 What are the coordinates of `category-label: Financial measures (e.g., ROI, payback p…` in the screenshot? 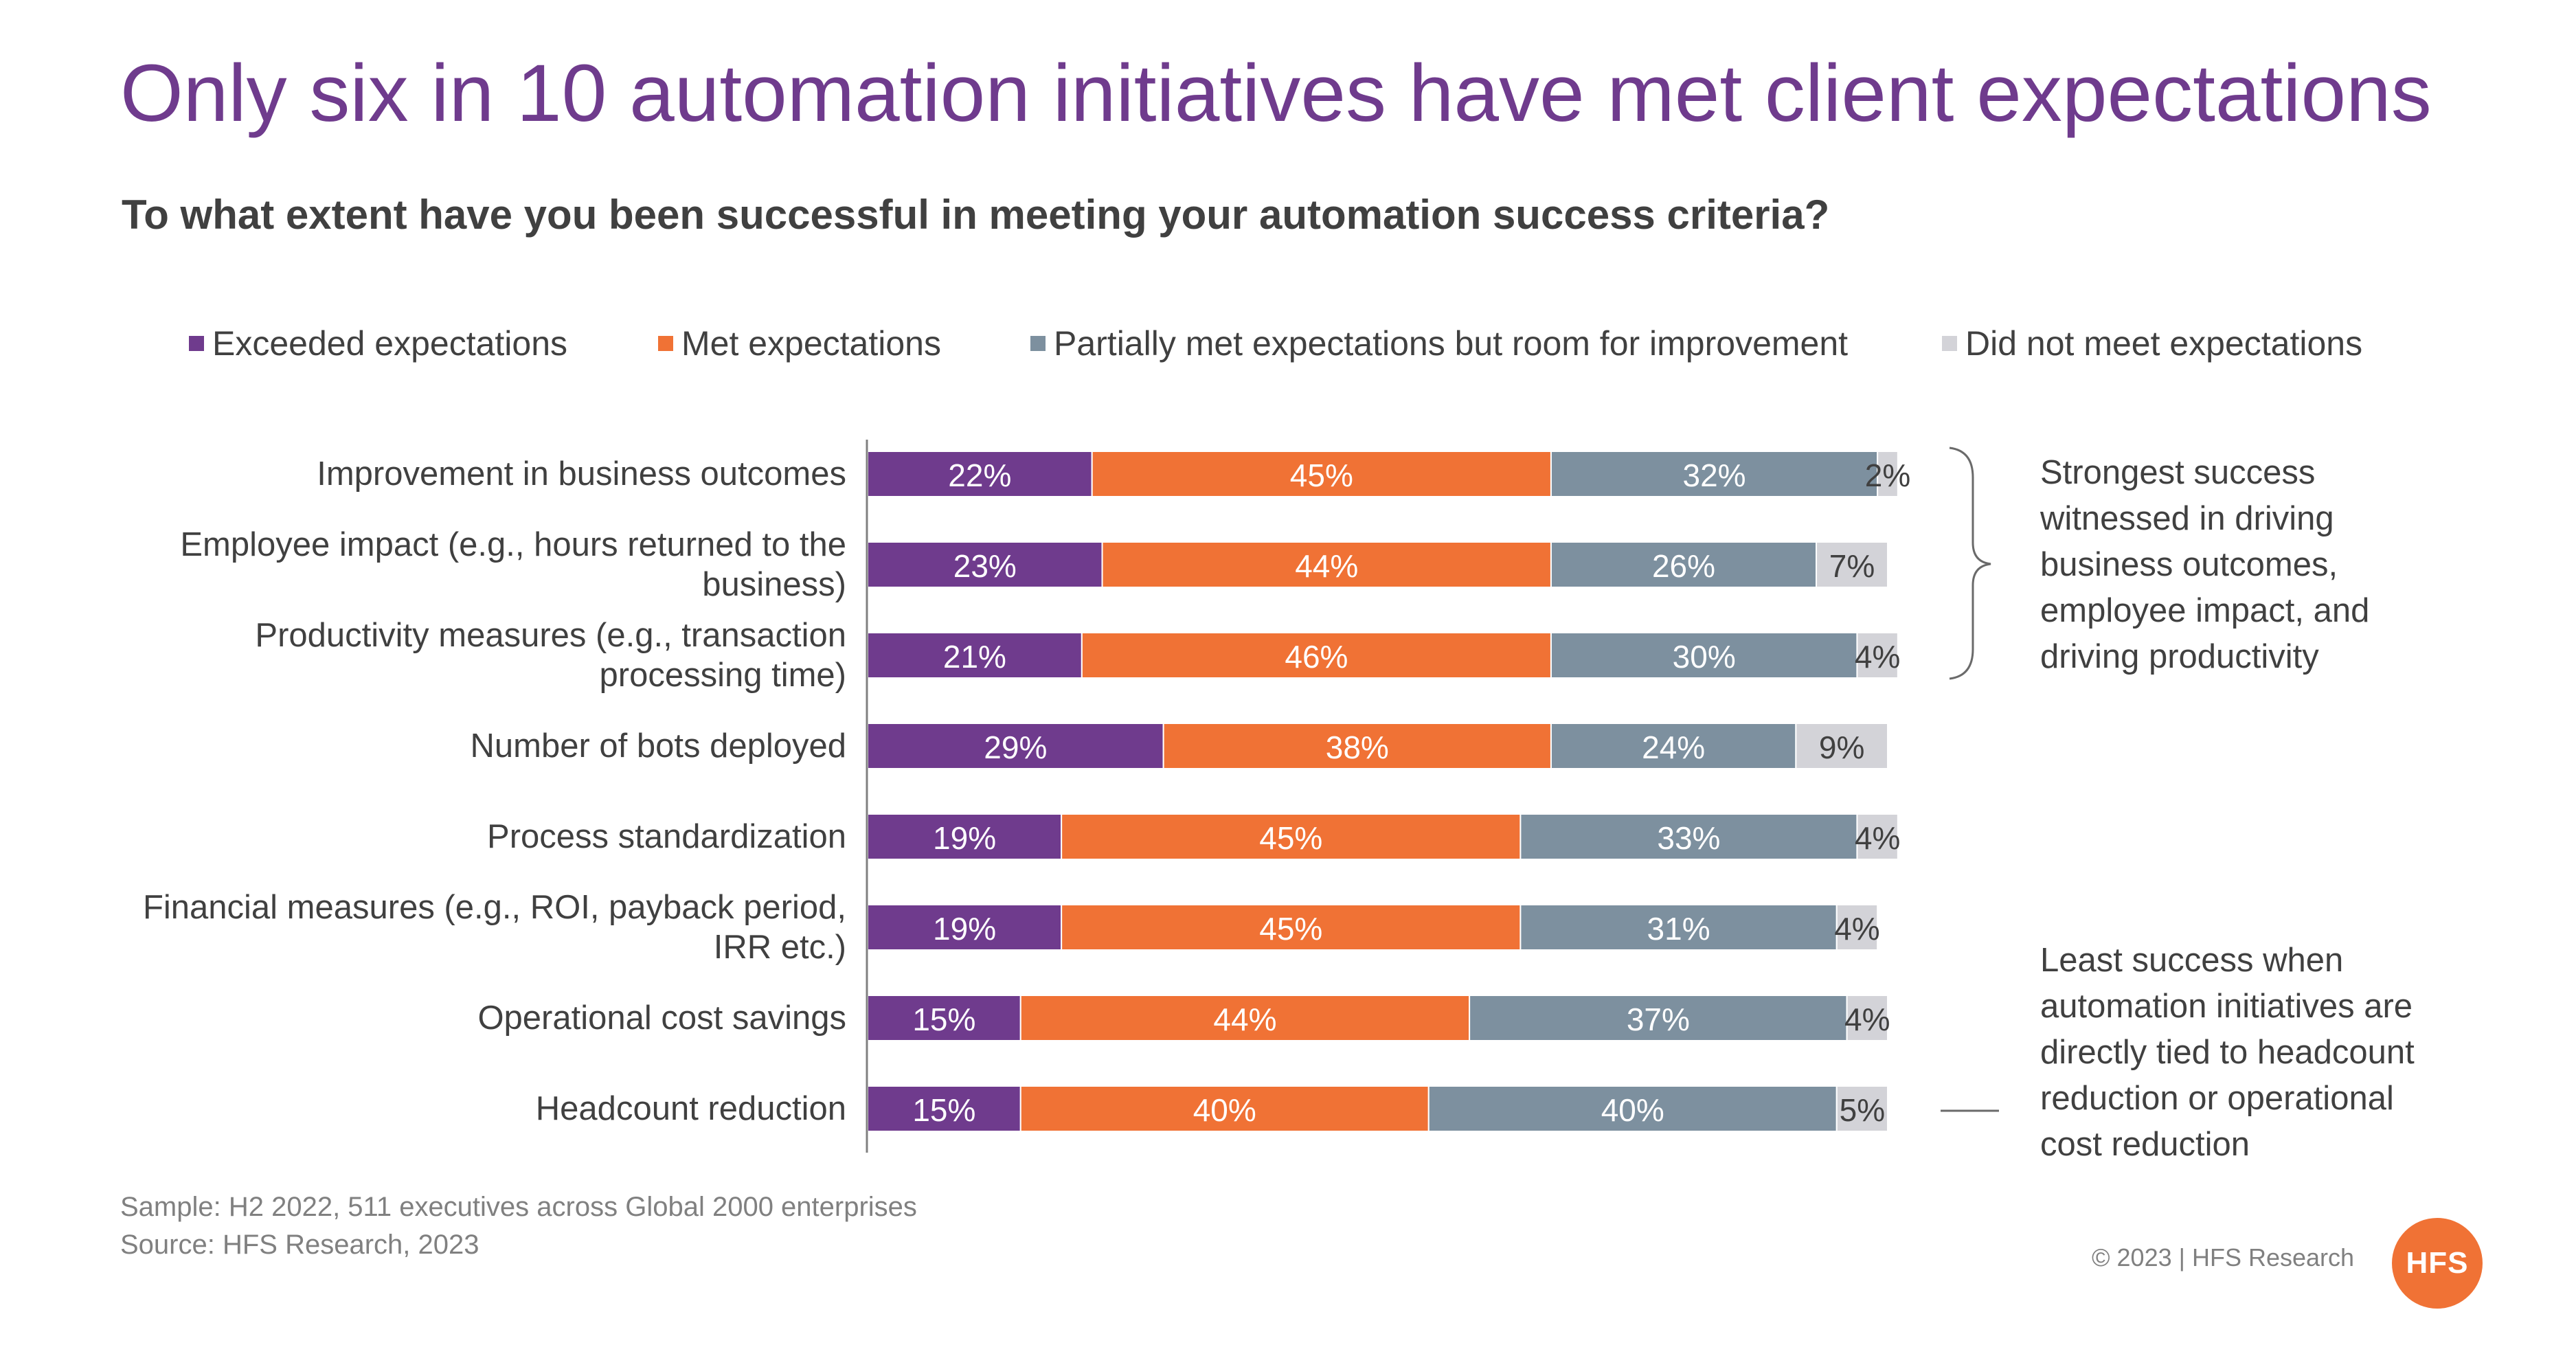 It's located at (494, 927).